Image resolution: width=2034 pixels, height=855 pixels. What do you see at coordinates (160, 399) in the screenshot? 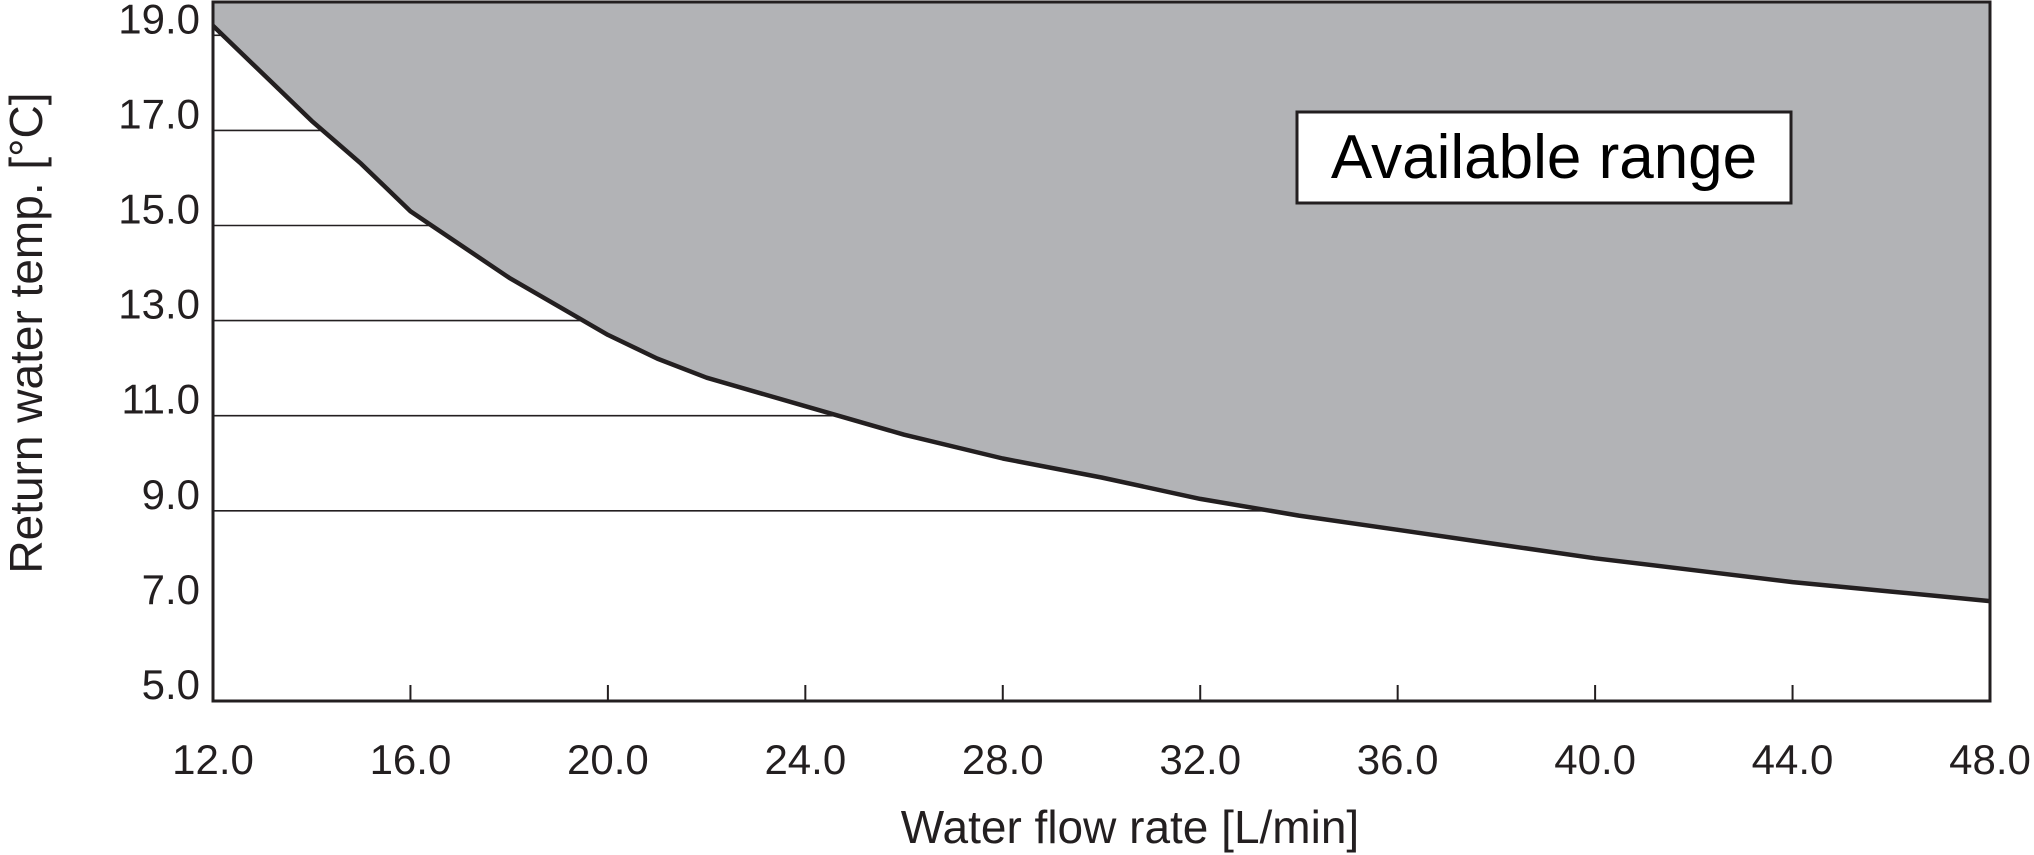
I see `y-tick-label: 11.0` at bounding box center [160, 399].